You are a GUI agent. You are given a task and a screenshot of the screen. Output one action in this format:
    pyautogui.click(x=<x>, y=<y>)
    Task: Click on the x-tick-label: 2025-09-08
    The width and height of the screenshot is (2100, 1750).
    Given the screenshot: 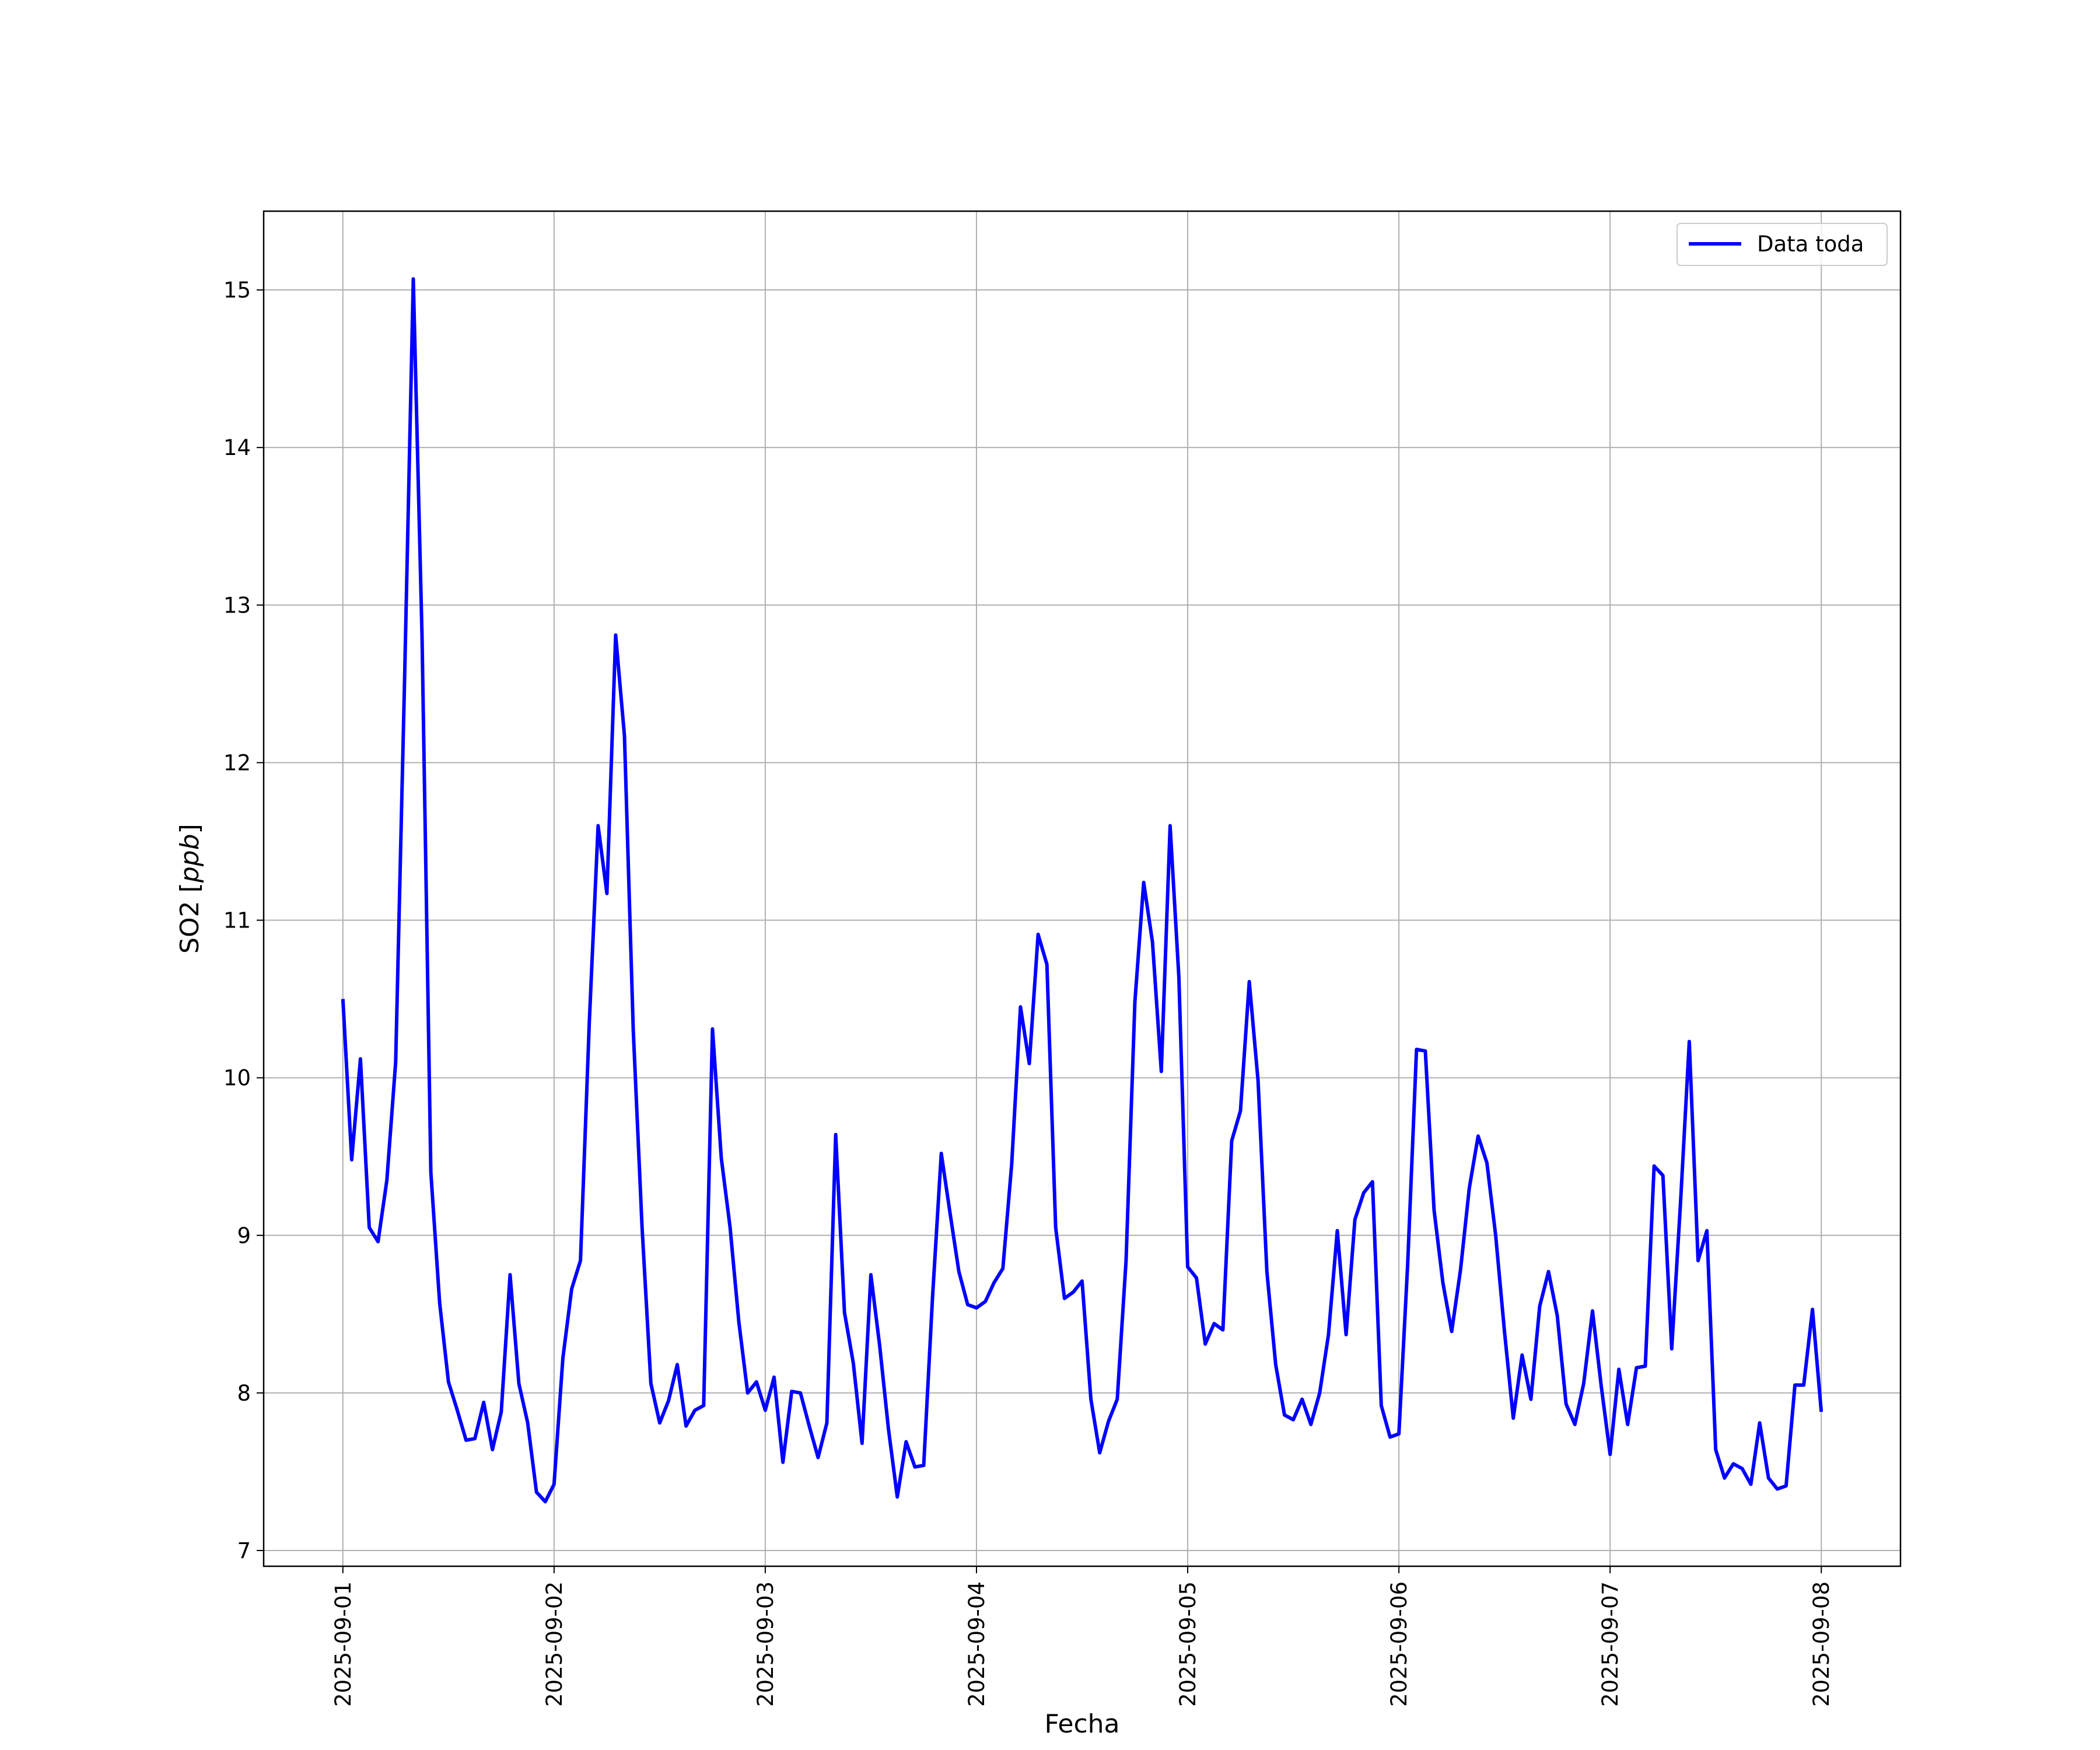 What is the action you would take?
    pyautogui.click(x=1821, y=1644)
    